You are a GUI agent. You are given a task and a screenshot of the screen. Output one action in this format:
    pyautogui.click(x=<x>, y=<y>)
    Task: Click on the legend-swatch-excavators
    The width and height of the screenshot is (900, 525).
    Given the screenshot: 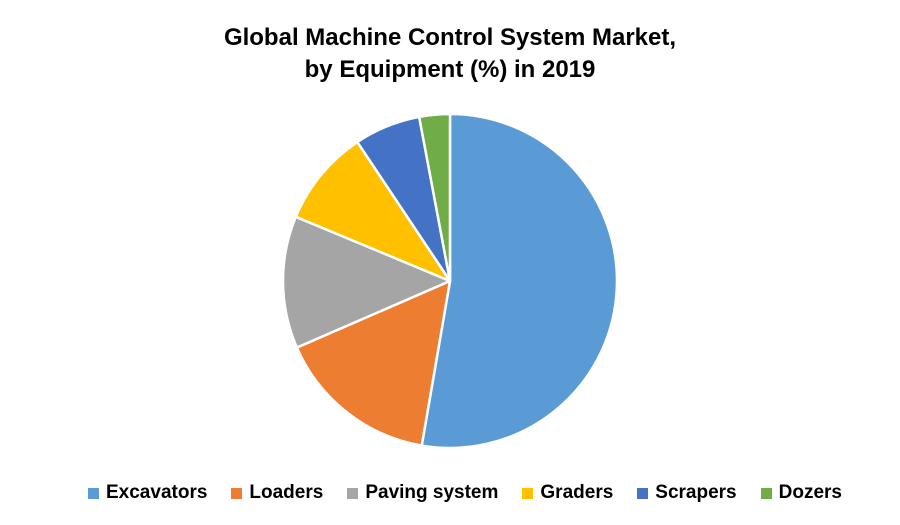 What is the action you would take?
    pyautogui.click(x=93, y=493)
    